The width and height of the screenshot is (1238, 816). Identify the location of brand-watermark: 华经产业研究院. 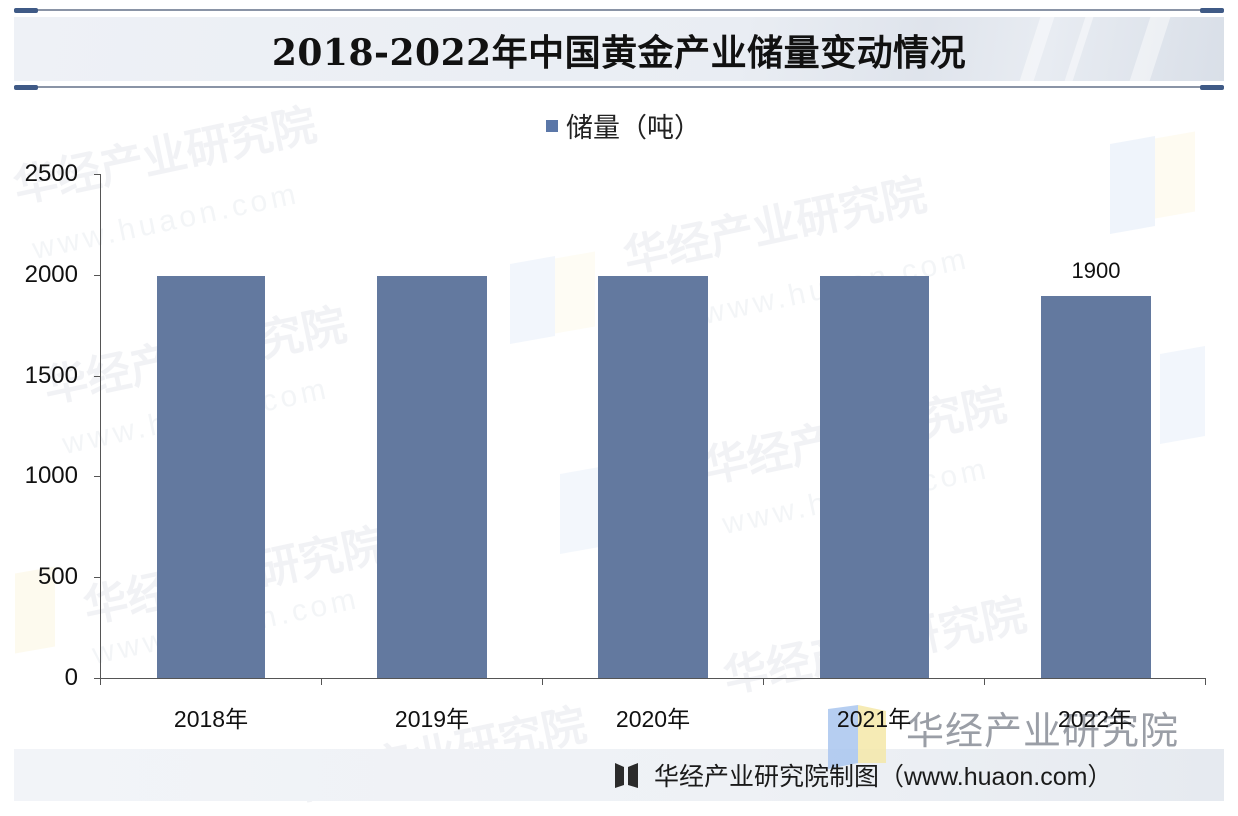
(1043, 732).